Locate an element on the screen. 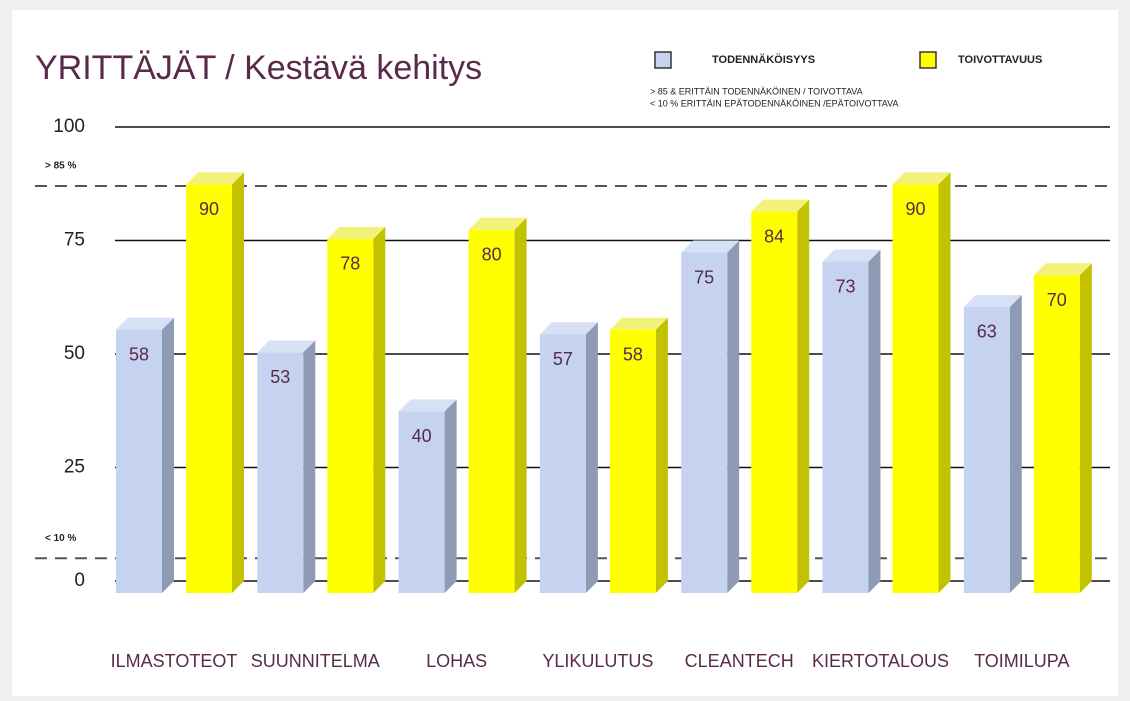 Image resolution: width=1130 pixels, height=701 pixels. legend-label: TOIVOTTAVUUS is located at coordinates (1000, 60).